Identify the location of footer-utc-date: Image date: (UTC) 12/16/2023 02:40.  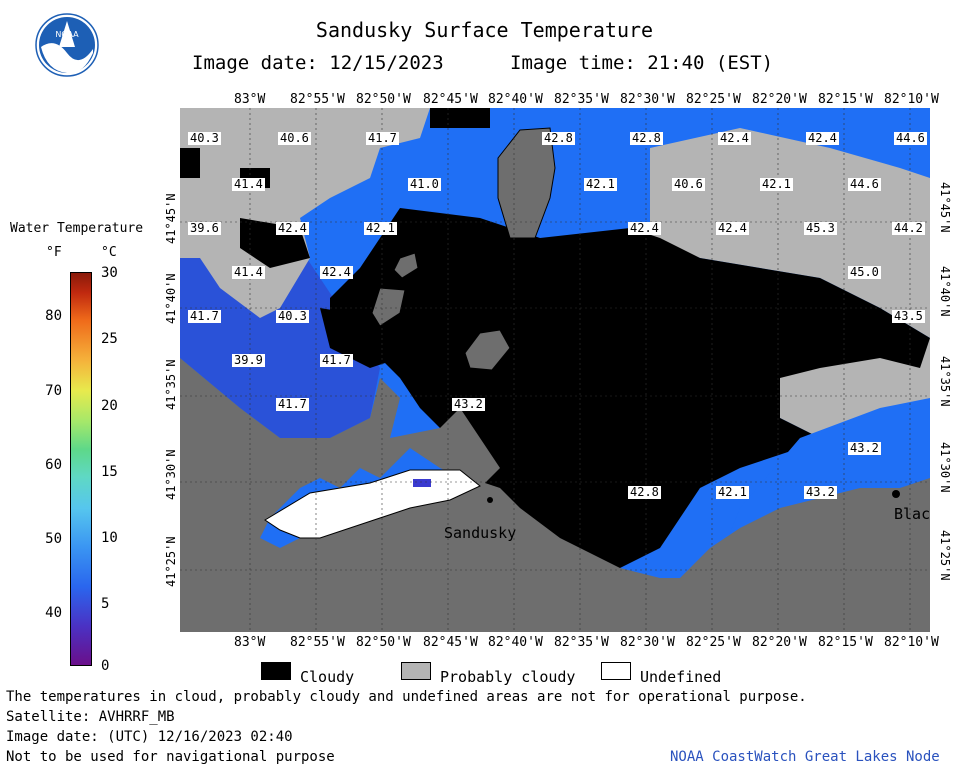
(149, 737).